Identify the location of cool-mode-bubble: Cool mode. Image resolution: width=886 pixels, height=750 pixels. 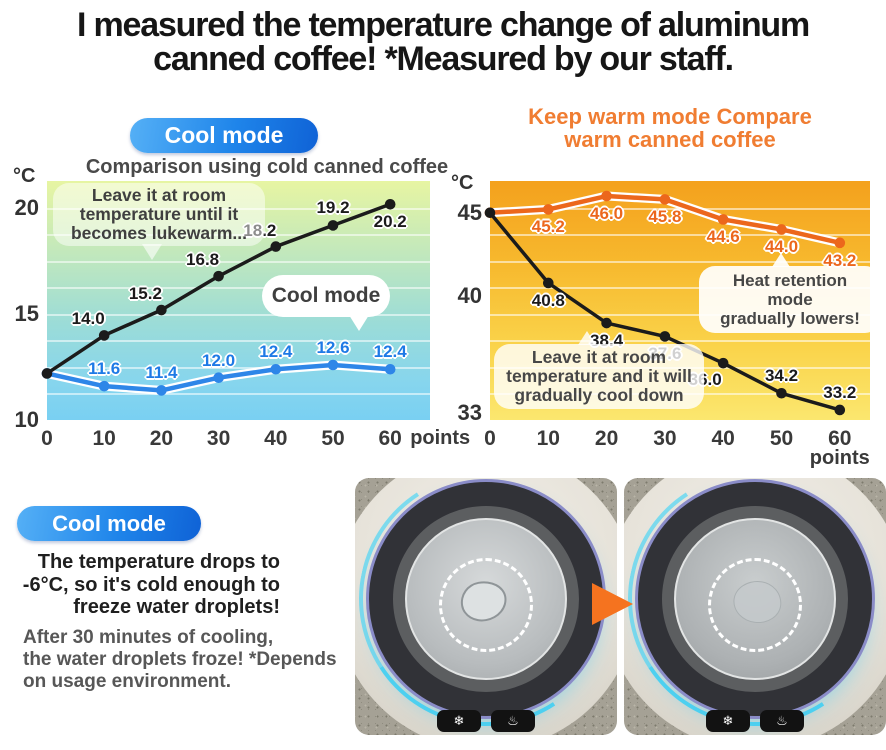
(326, 303).